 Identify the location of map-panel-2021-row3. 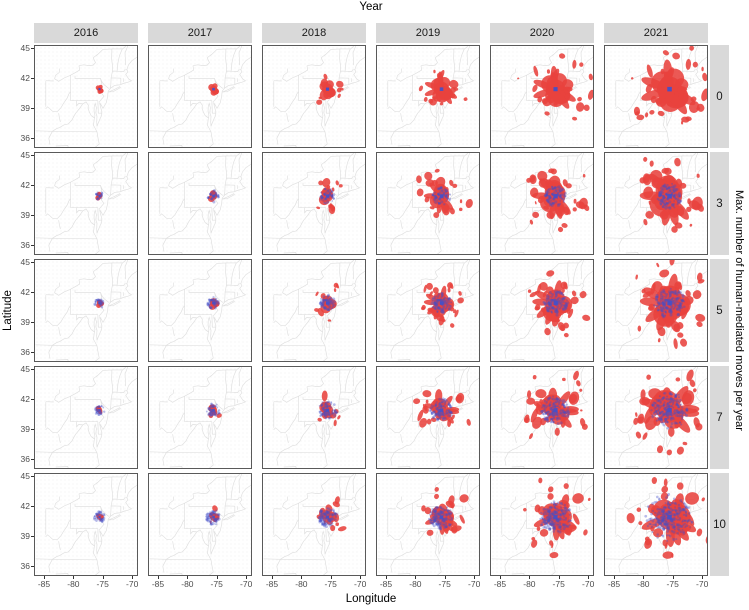
(656, 203).